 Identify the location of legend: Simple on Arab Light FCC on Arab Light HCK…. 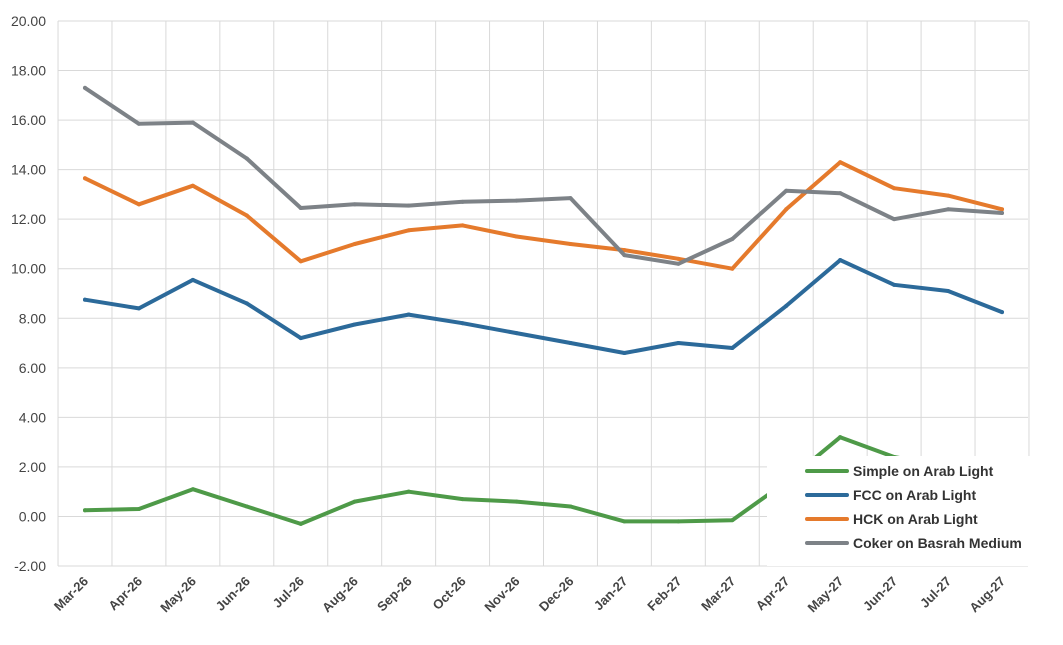
(898, 511).